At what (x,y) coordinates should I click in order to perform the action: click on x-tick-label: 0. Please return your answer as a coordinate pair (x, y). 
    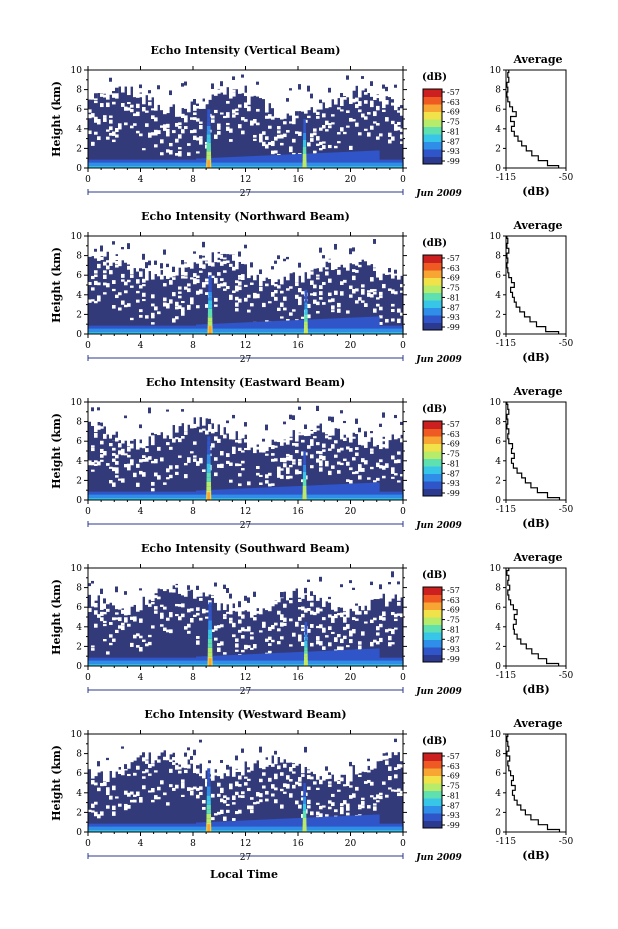
    Looking at the image, I should click on (403, 180).